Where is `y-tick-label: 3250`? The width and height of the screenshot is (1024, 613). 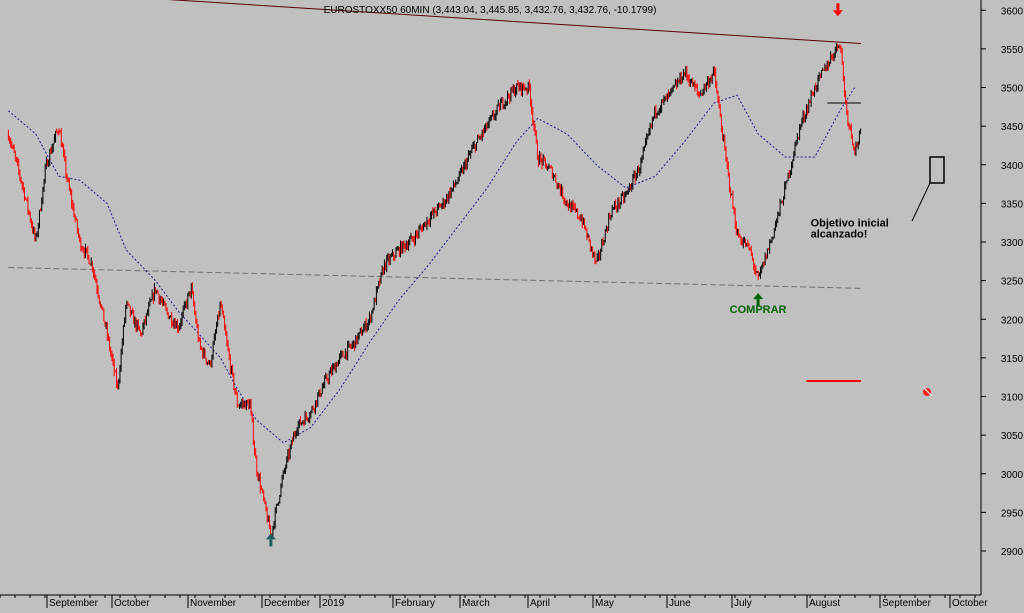 y-tick-label: 3250 is located at coordinates (1012, 282).